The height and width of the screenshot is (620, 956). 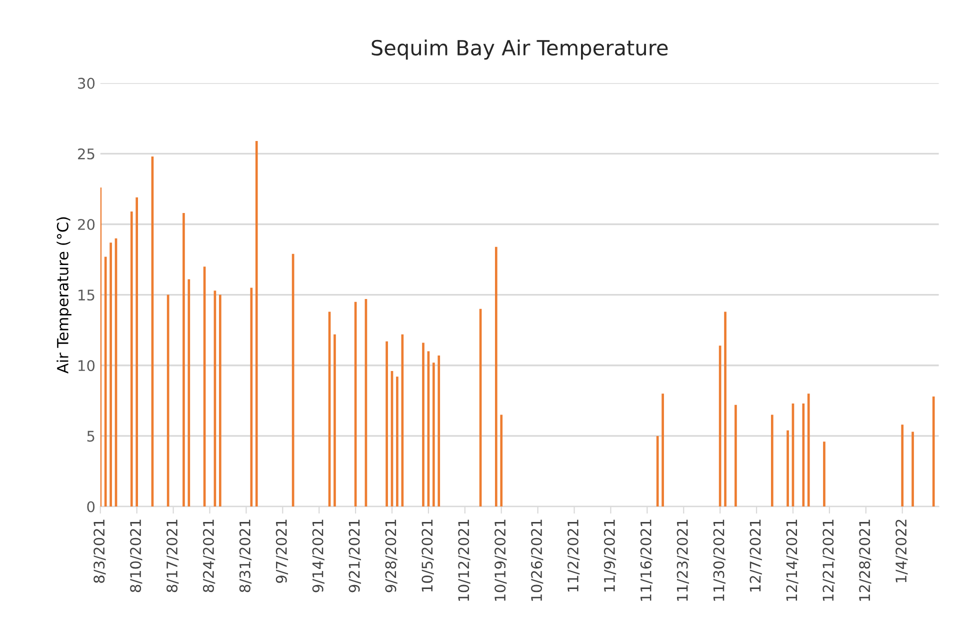 I want to click on x-tick-label: 10/12/2021, so click(x=464, y=560).